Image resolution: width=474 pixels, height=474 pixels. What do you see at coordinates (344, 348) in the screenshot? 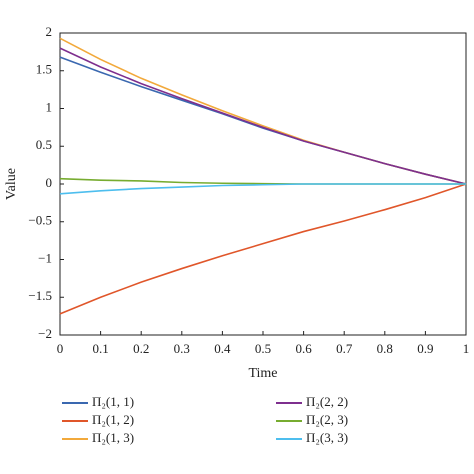
I see `x-tick-label: 0.7` at bounding box center [344, 348].